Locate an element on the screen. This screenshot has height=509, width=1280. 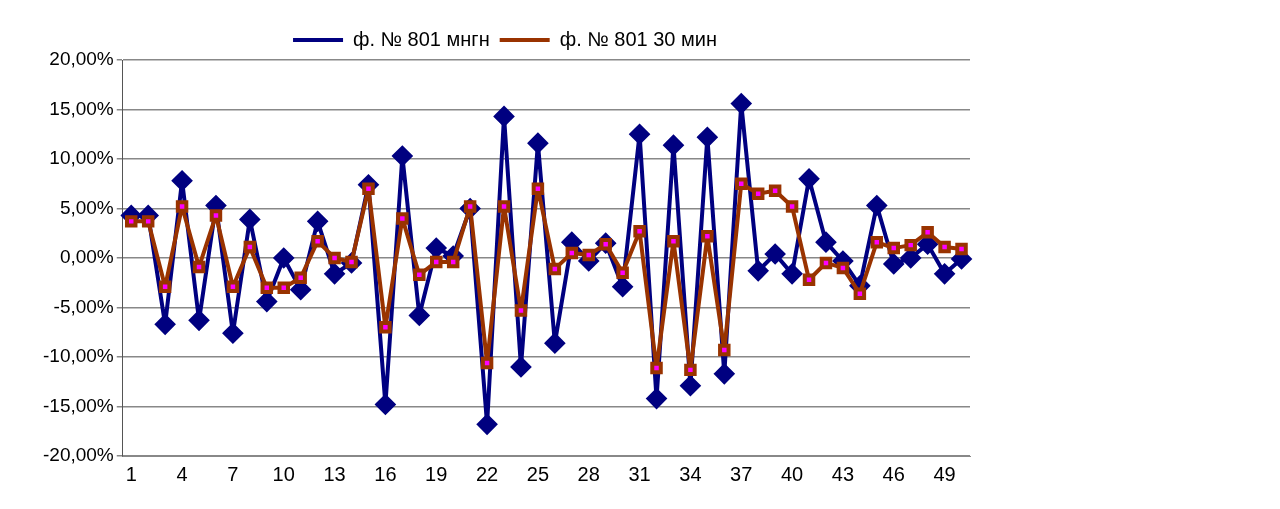
x-tick-label: 40 is located at coordinates (792, 473).